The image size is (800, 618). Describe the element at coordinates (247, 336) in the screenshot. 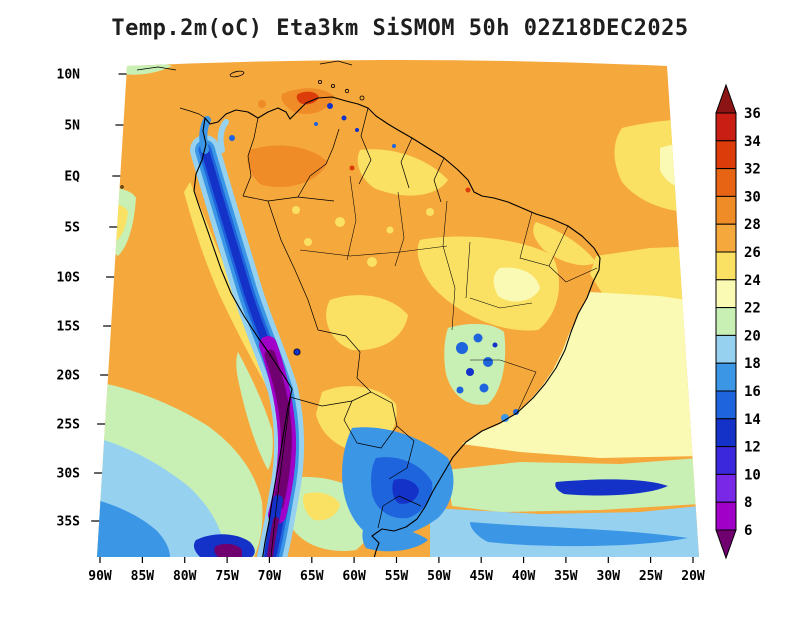

I see `andes-cold-band` at that location.